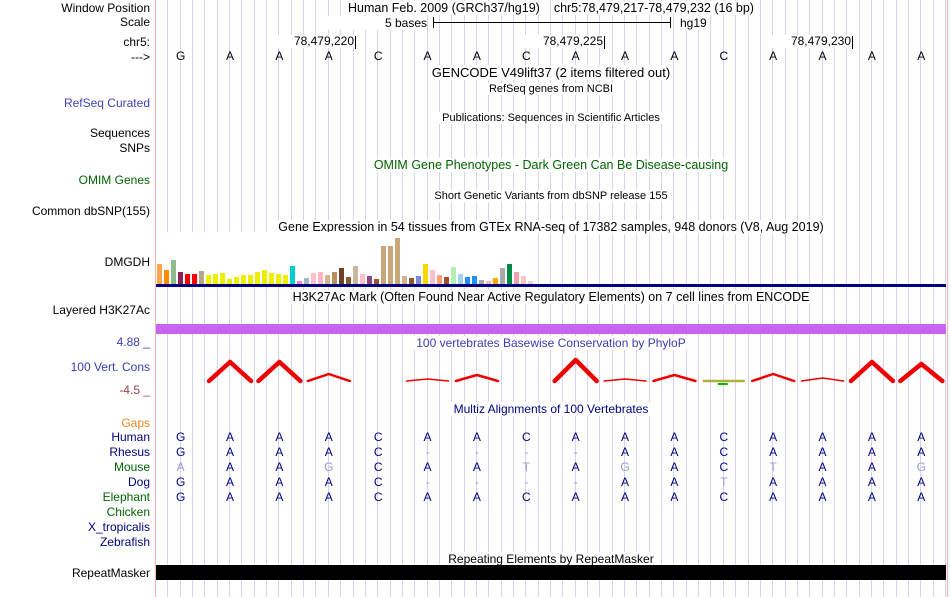 Image resolution: width=950 pixels, height=597 pixels. What do you see at coordinates (129, 452) in the screenshot?
I see `multiz-species-label-rhesus: Rhesus` at bounding box center [129, 452].